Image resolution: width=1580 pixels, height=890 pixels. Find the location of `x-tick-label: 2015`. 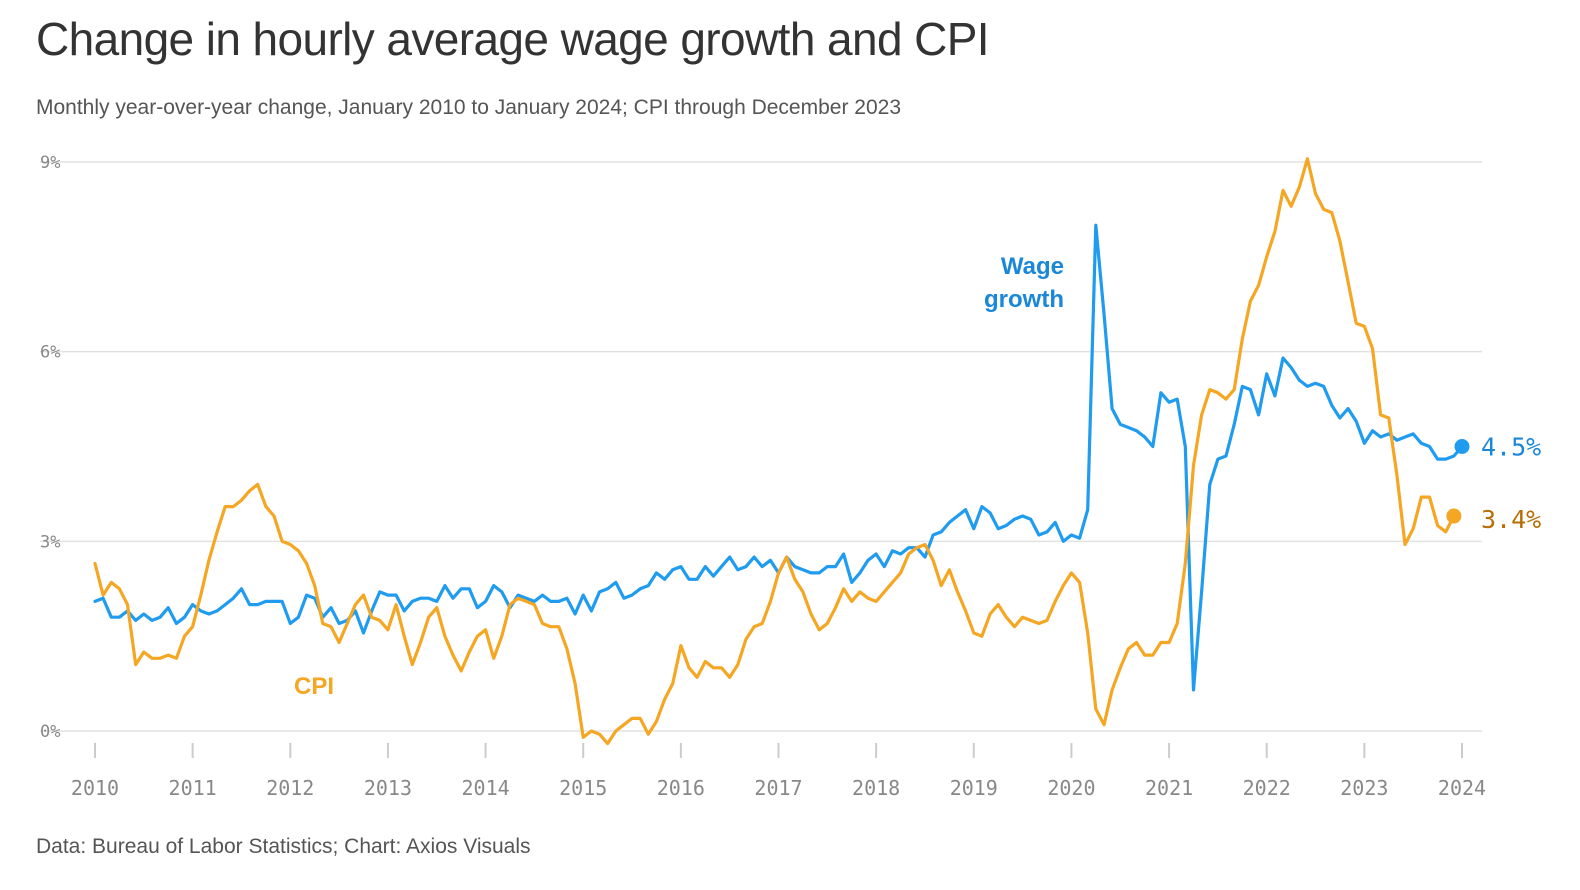

x-tick-label: 2015 is located at coordinates (583, 788).